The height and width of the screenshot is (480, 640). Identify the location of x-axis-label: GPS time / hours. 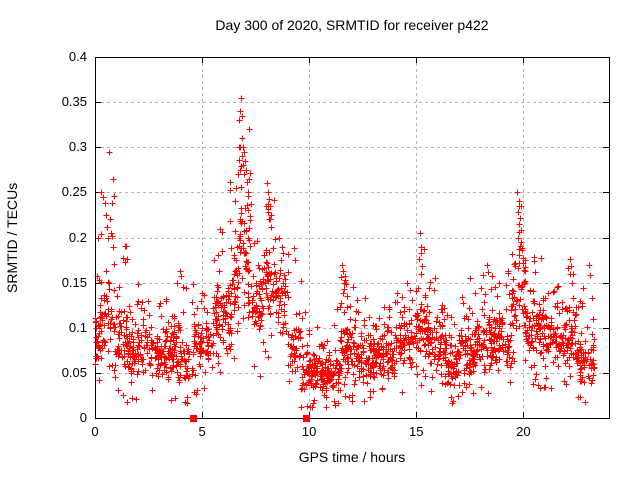
(352, 457).